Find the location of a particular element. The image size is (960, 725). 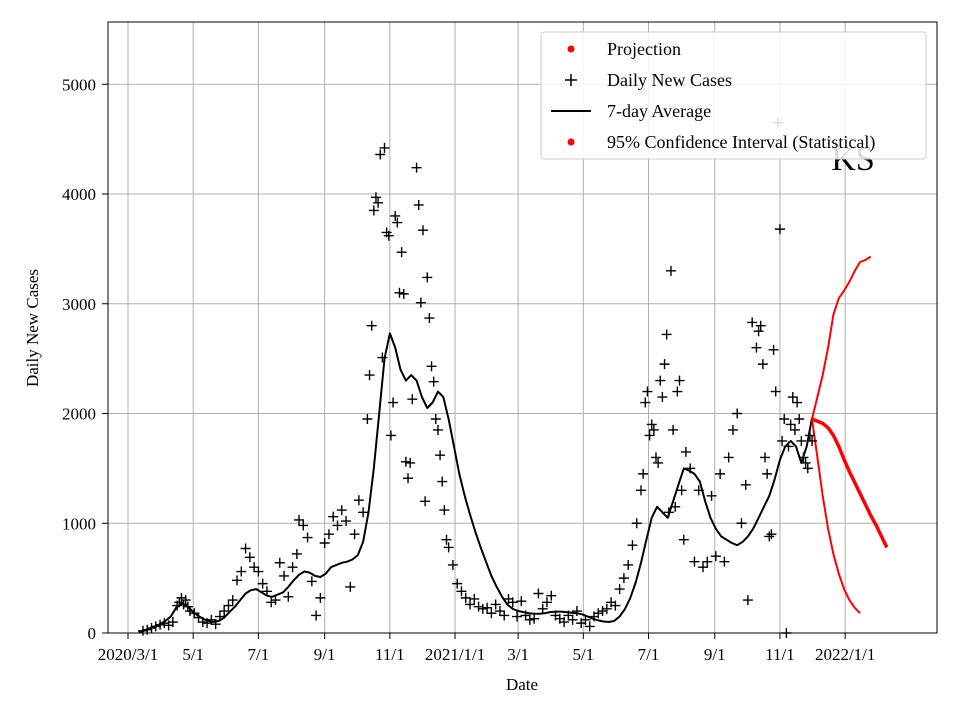

x-tick-label: 2021/1/1 is located at coordinates (455, 654).